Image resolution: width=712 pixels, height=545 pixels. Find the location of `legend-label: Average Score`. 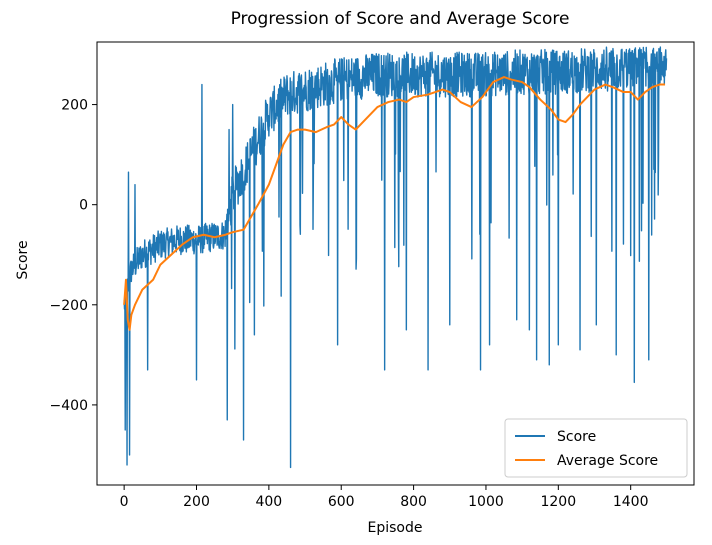

legend-label: Average Score is located at coordinates (607, 461).